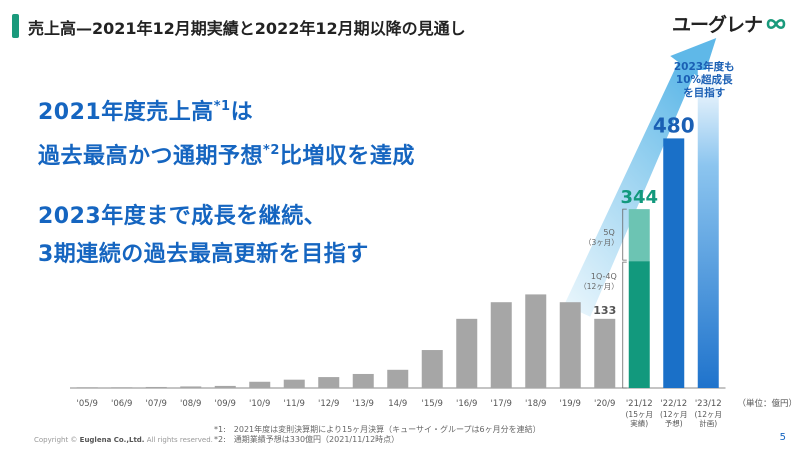 The image size is (800, 452). What do you see at coordinates (639, 235) in the screenshot?
I see `bar-2021-5q` at bounding box center [639, 235].